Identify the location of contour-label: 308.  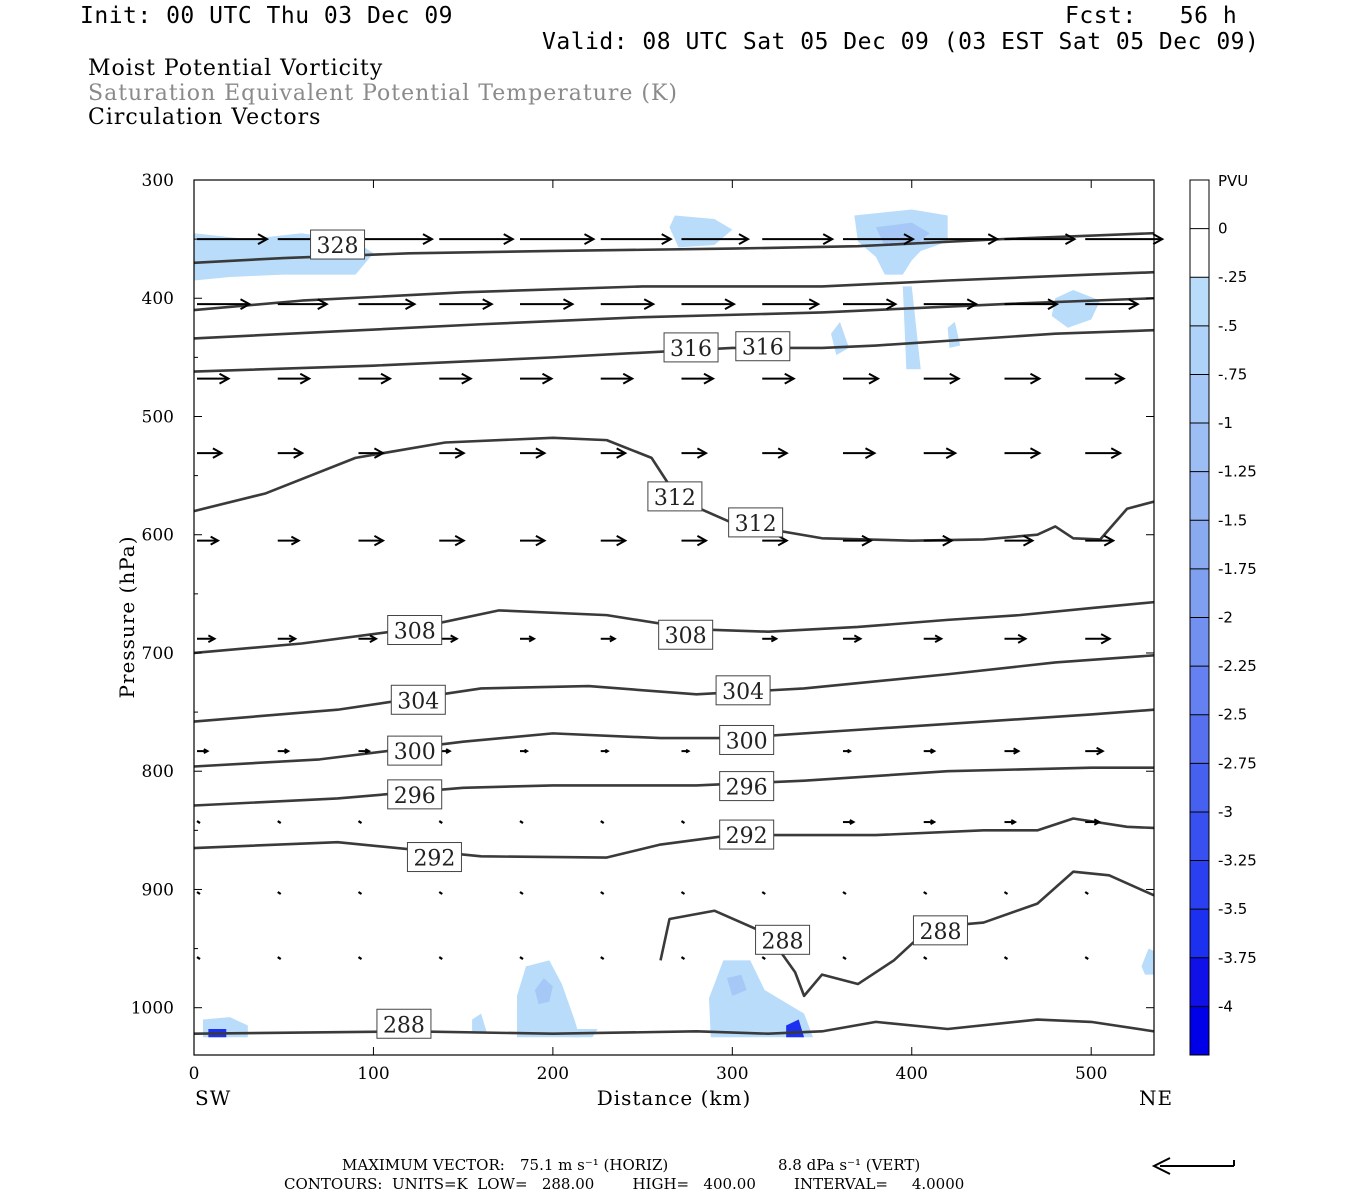
(686, 634).